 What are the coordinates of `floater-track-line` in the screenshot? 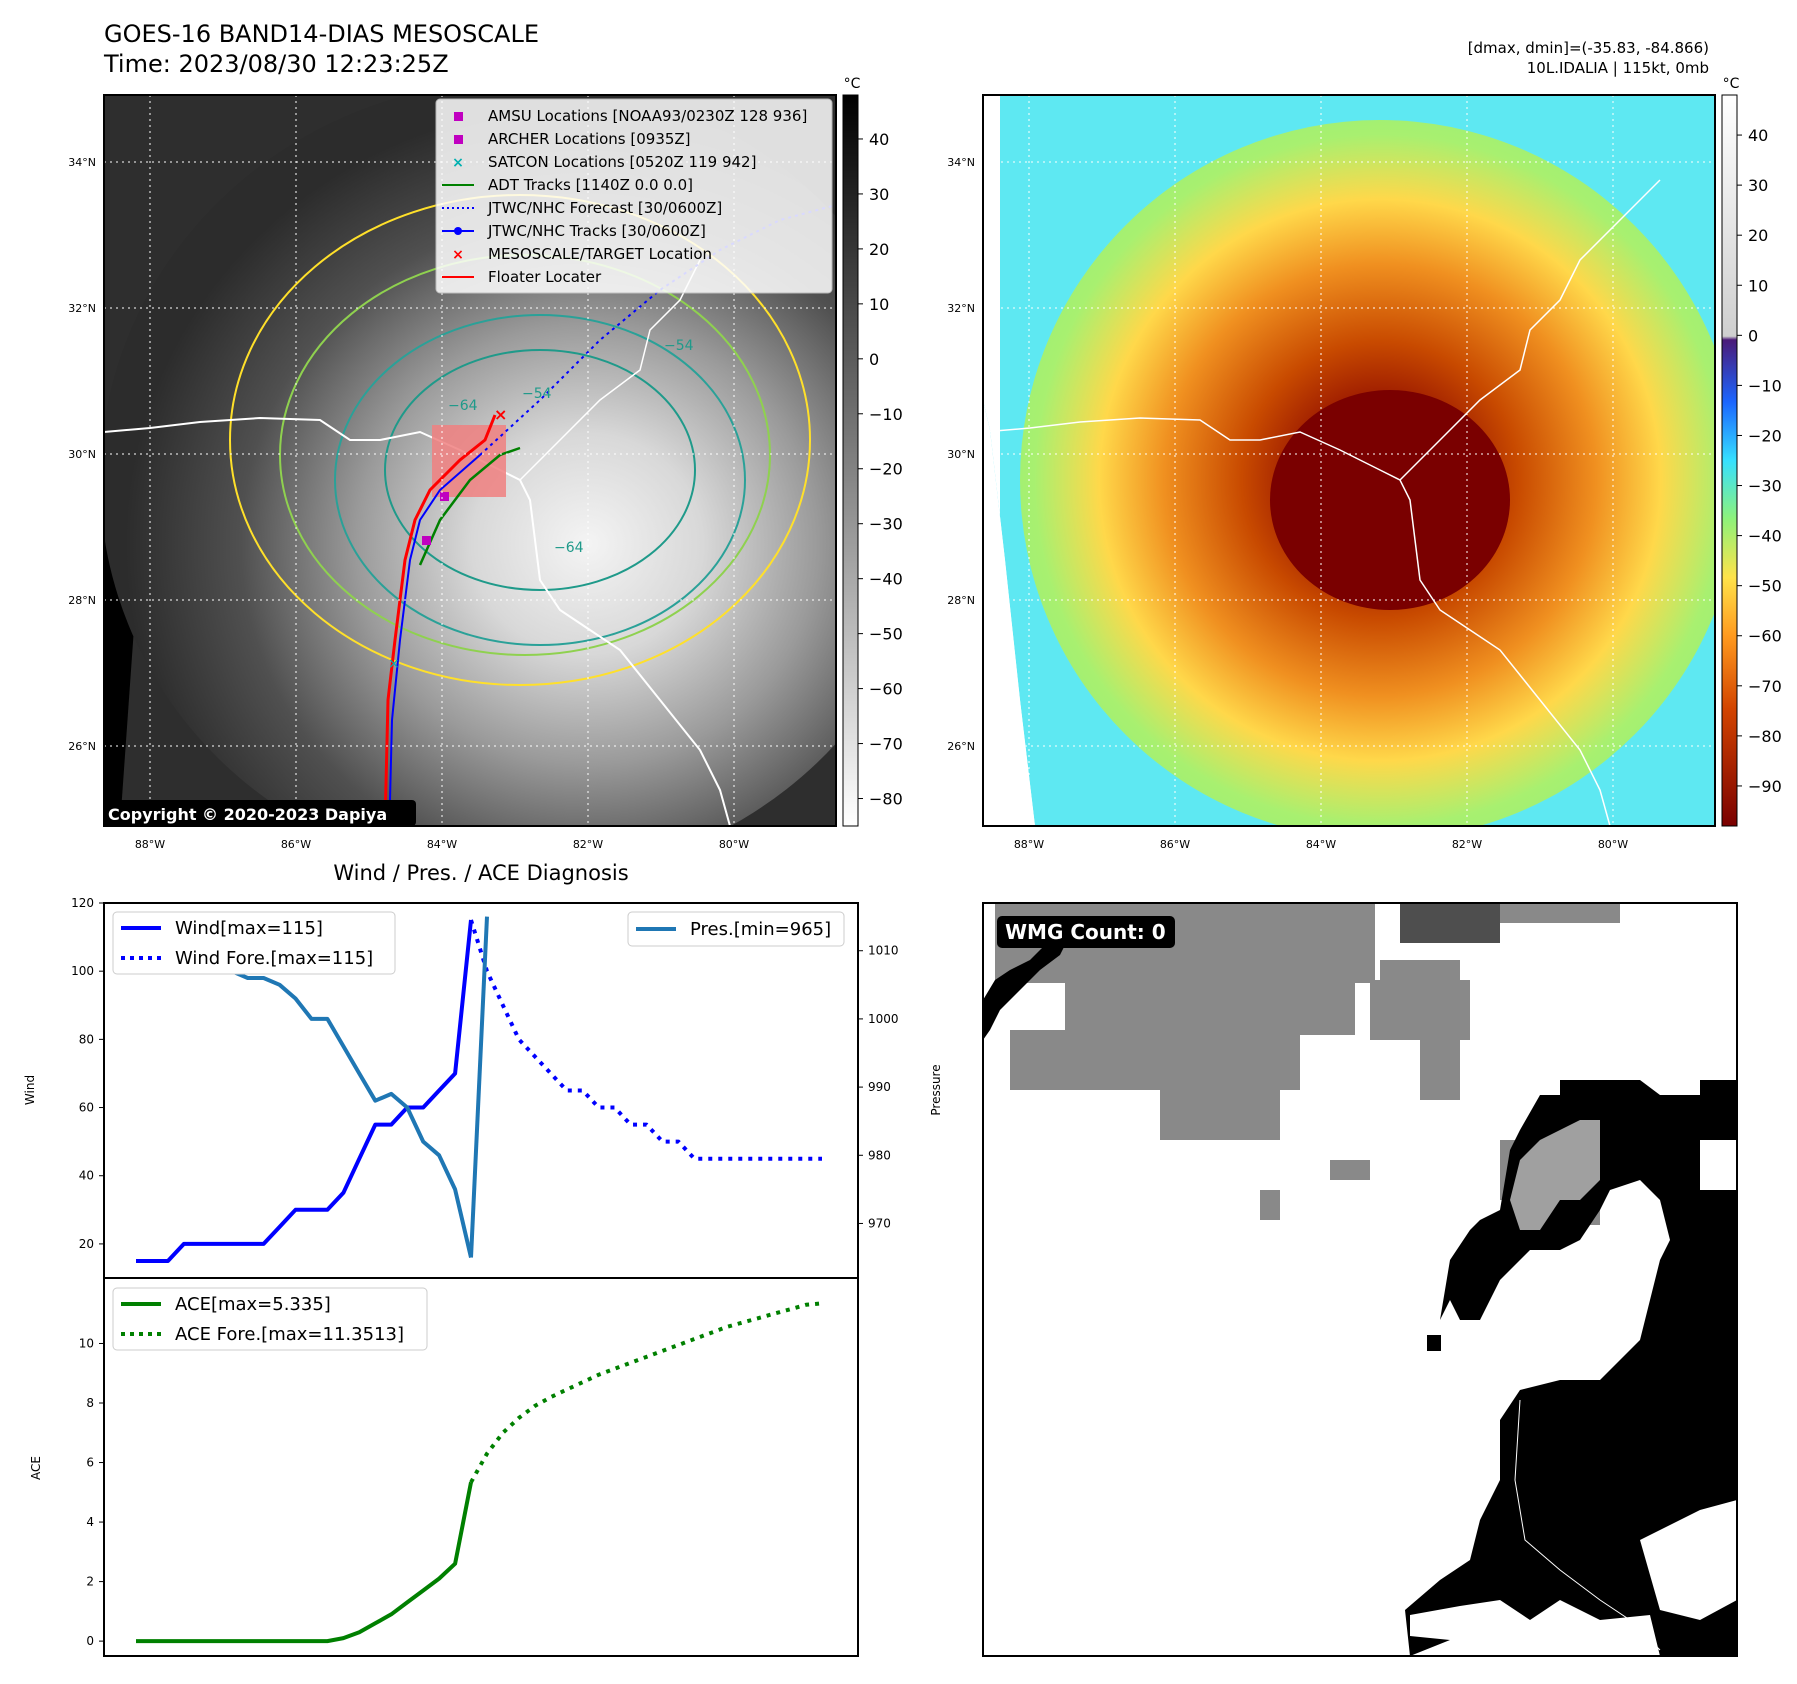 It's located at (440, 620).